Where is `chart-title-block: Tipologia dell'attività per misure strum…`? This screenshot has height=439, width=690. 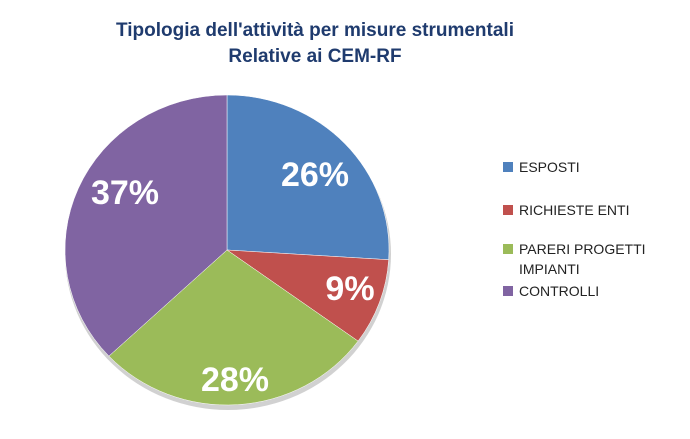 chart-title-block: Tipologia dell'attività per misure strum… is located at coordinates (315, 44).